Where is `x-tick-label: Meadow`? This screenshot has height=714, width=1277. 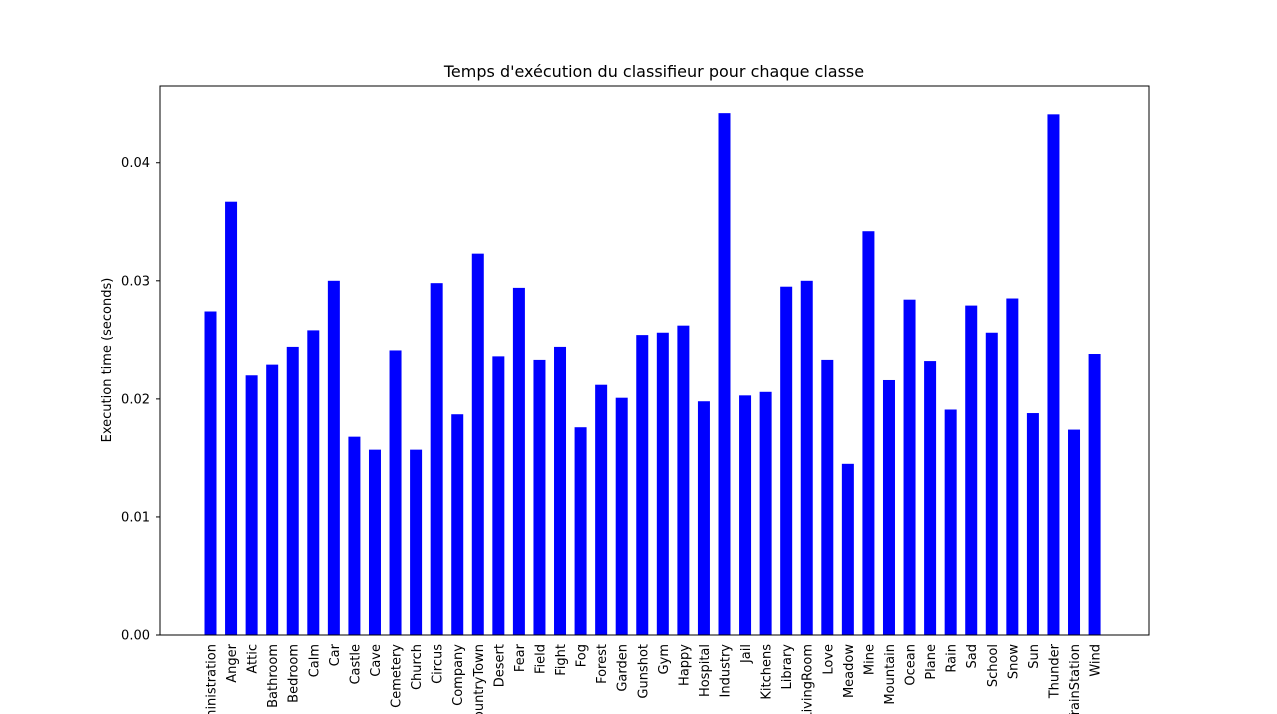 x-tick-label: Meadow is located at coordinates (849, 671).